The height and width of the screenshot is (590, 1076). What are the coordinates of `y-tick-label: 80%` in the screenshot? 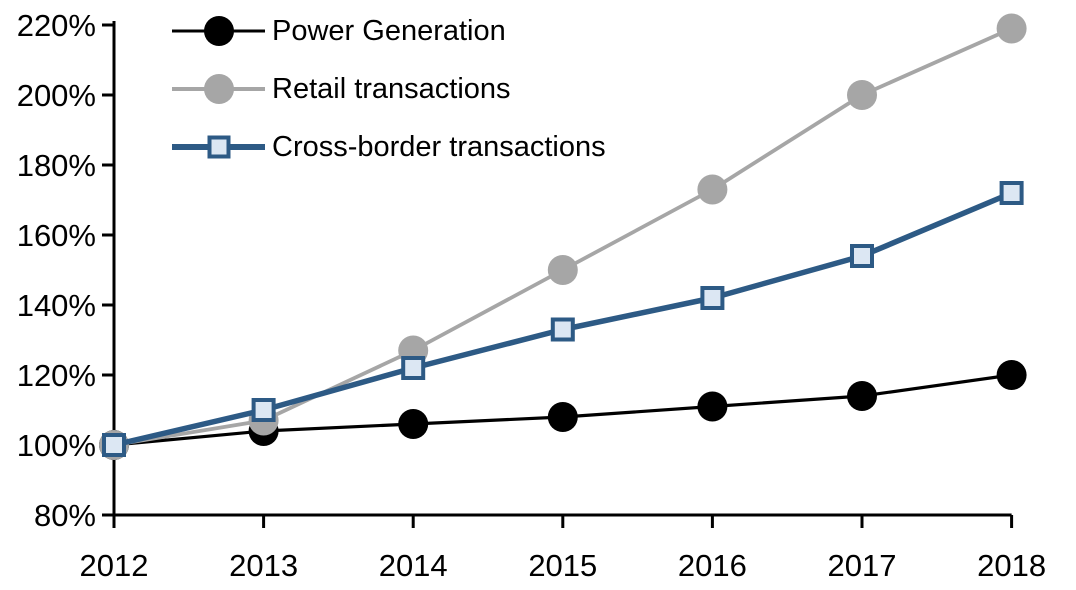 It's located at (65, 515).